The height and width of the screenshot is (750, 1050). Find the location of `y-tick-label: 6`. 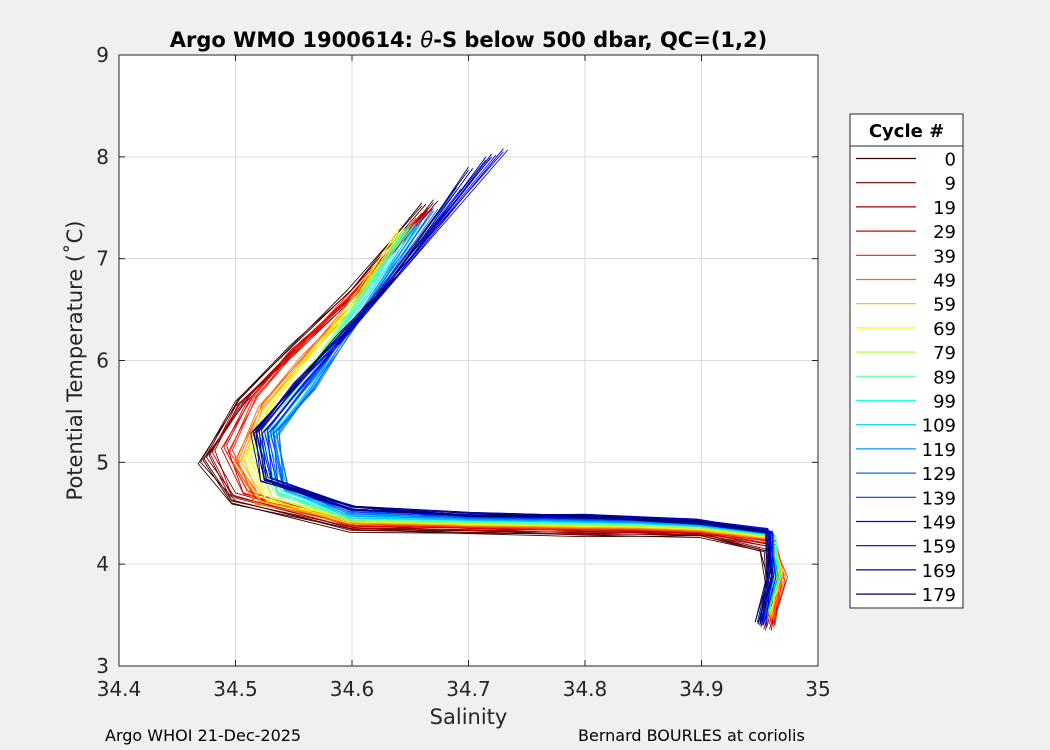

y-tick-label: 6 is located at coordinates (102, 361).